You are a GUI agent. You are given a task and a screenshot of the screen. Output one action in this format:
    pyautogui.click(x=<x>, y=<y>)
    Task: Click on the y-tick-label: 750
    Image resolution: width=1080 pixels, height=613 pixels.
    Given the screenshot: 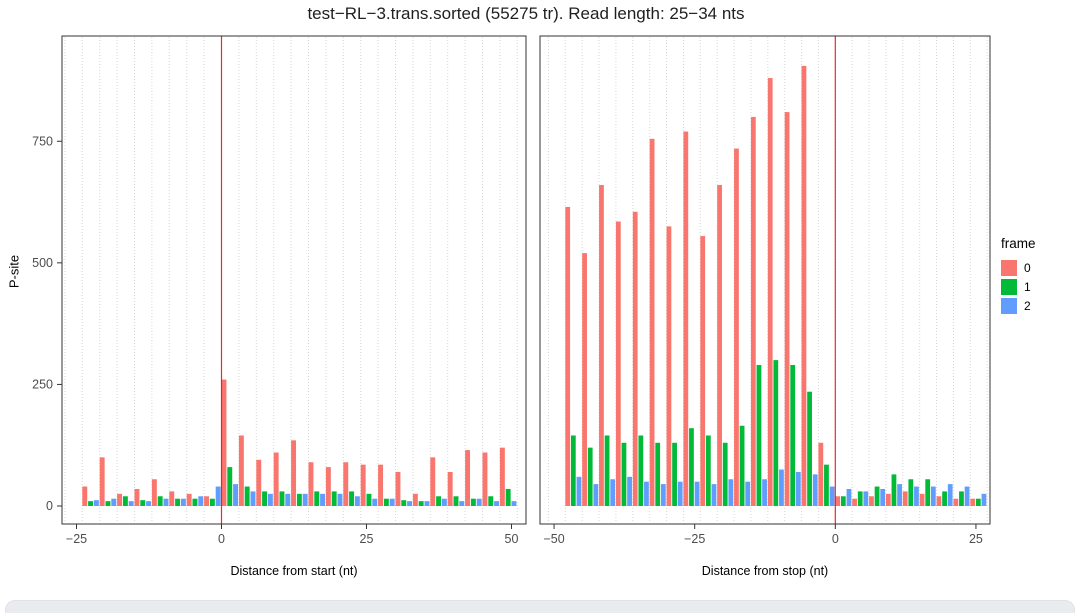 What is the action you would take?
    pyautogui.click(x=42, y=141)
    